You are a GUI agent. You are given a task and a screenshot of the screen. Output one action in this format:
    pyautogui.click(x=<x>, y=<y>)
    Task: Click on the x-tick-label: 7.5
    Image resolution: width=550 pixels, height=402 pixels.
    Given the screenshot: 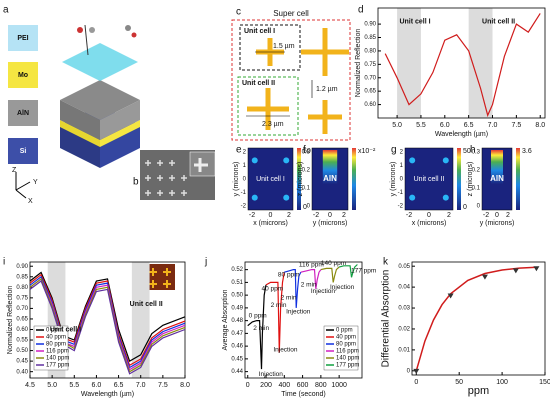 What is the action you would take?
    pyautogui.click(x=517, y=125)
    